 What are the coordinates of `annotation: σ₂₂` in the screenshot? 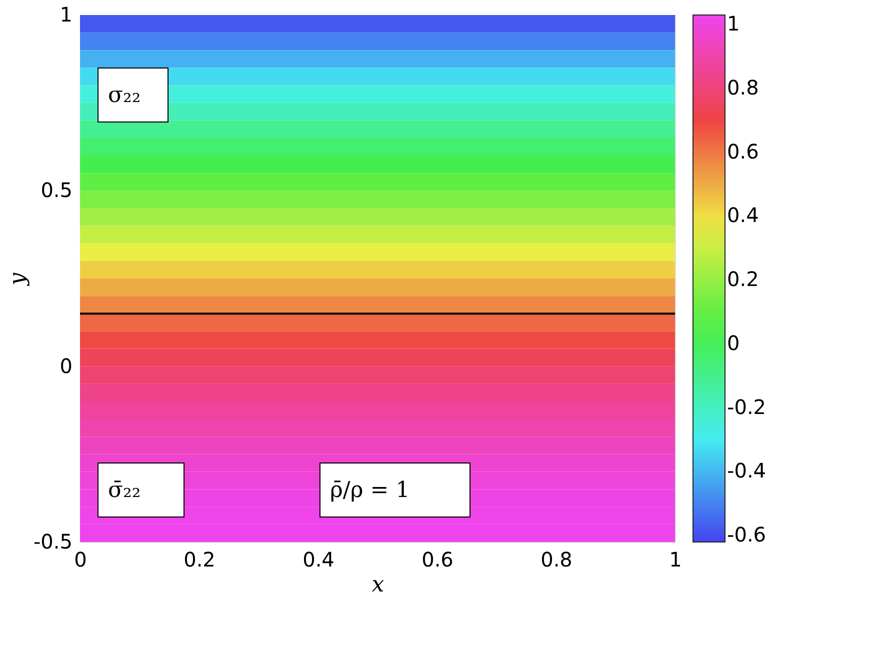 It's located at (124, 95).